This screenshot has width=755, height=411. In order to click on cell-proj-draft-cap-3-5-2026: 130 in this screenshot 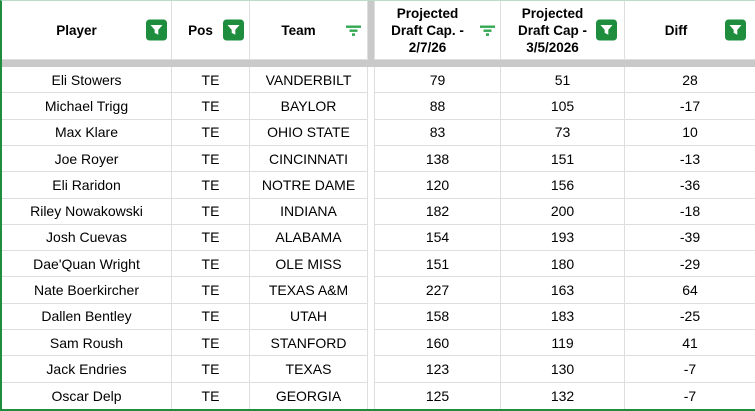, I will do `click(563, 369)`.